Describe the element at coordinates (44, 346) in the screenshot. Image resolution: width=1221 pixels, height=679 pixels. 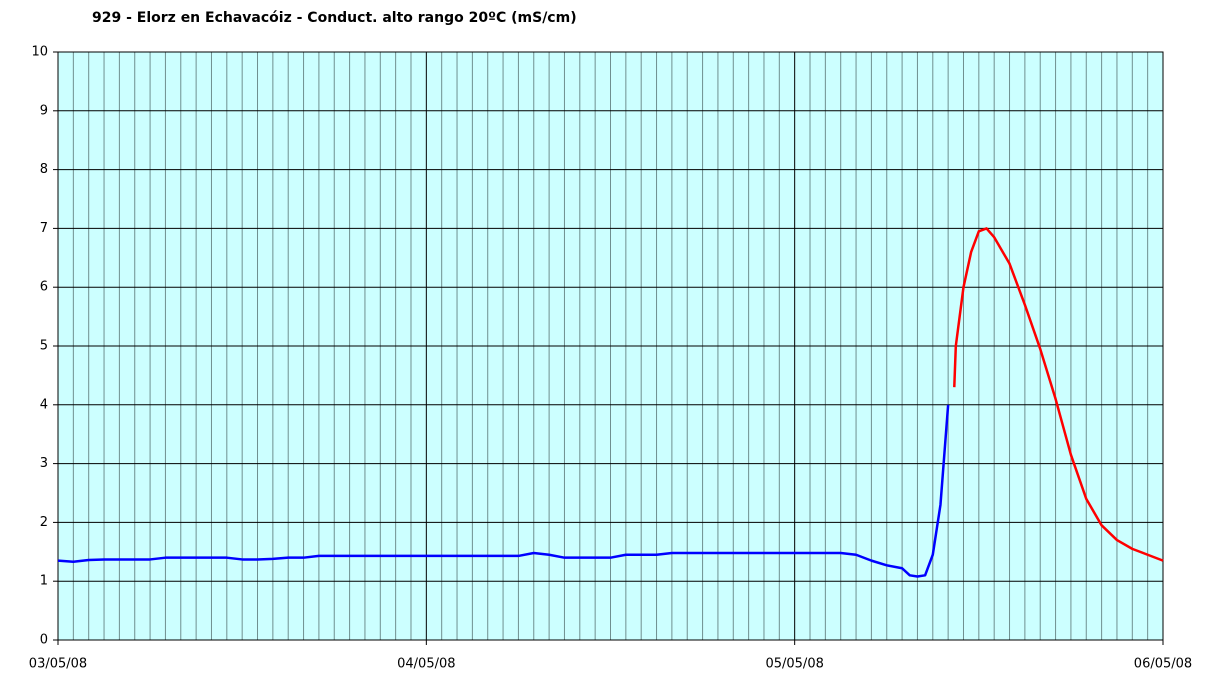
I see `y-tick-label: 5` at that location.